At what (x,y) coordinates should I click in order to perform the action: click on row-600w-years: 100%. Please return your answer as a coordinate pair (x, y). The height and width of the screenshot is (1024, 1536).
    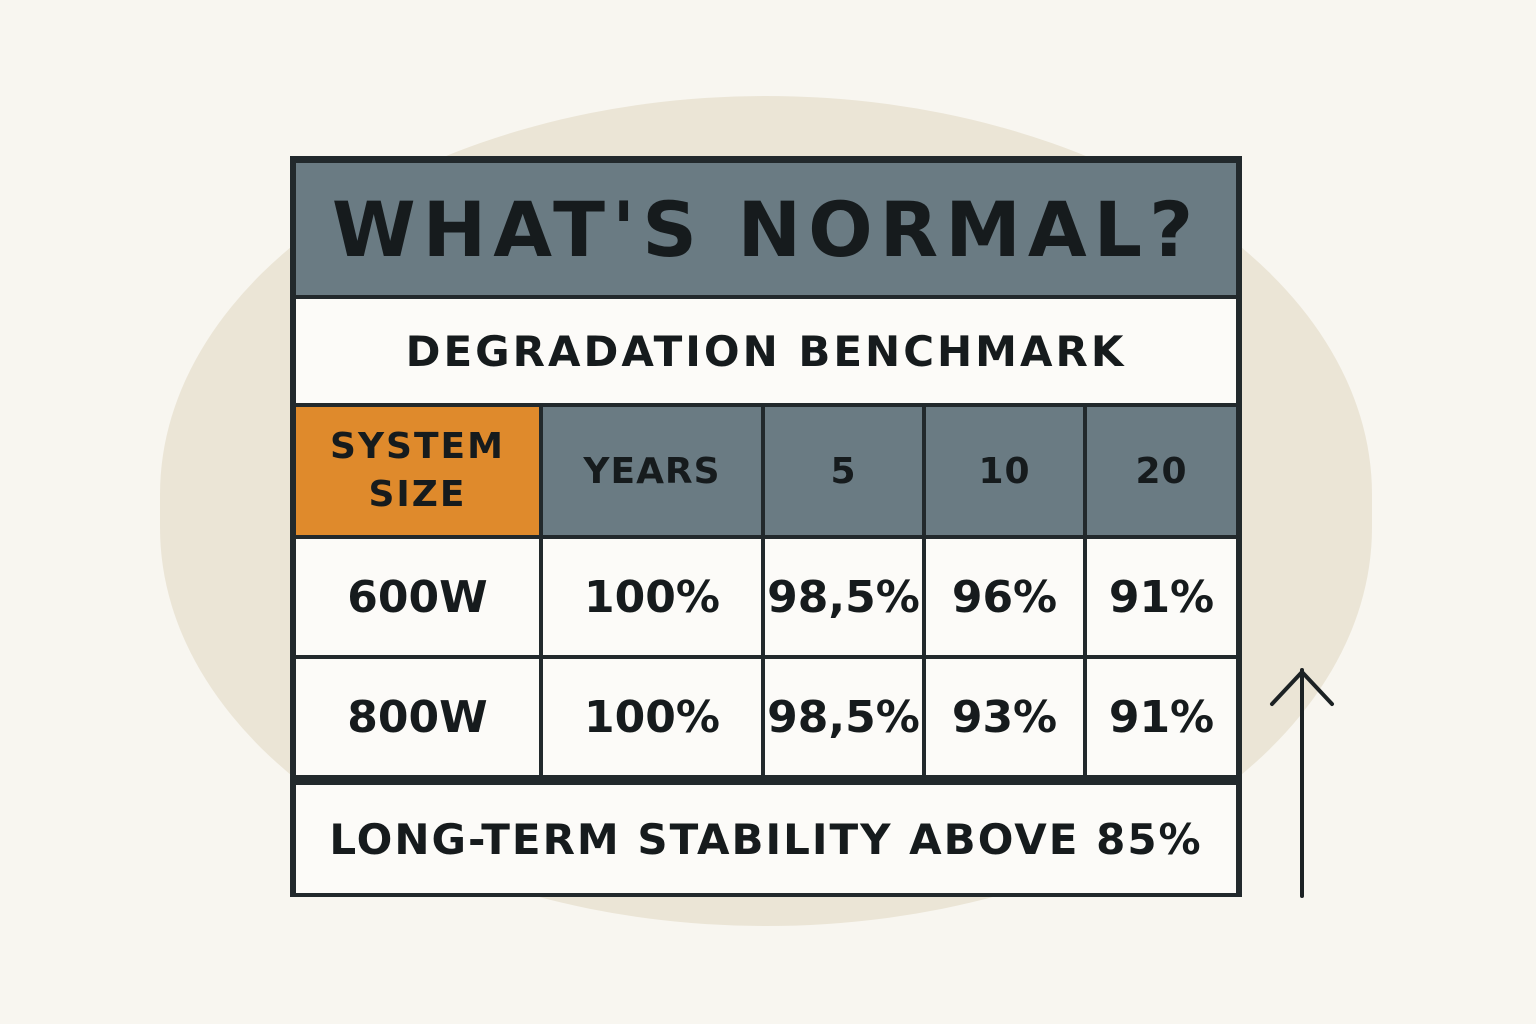
    Looking at the image, I should click on (652, 597).